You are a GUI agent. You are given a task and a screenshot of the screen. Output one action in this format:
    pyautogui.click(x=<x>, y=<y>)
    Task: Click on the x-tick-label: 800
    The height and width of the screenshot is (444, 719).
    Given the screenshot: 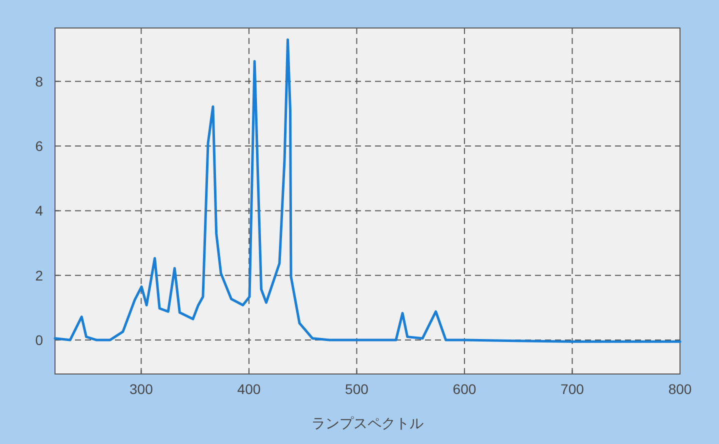 What is the action you would take?
    pyautogui.click(x=680, y=389)
    